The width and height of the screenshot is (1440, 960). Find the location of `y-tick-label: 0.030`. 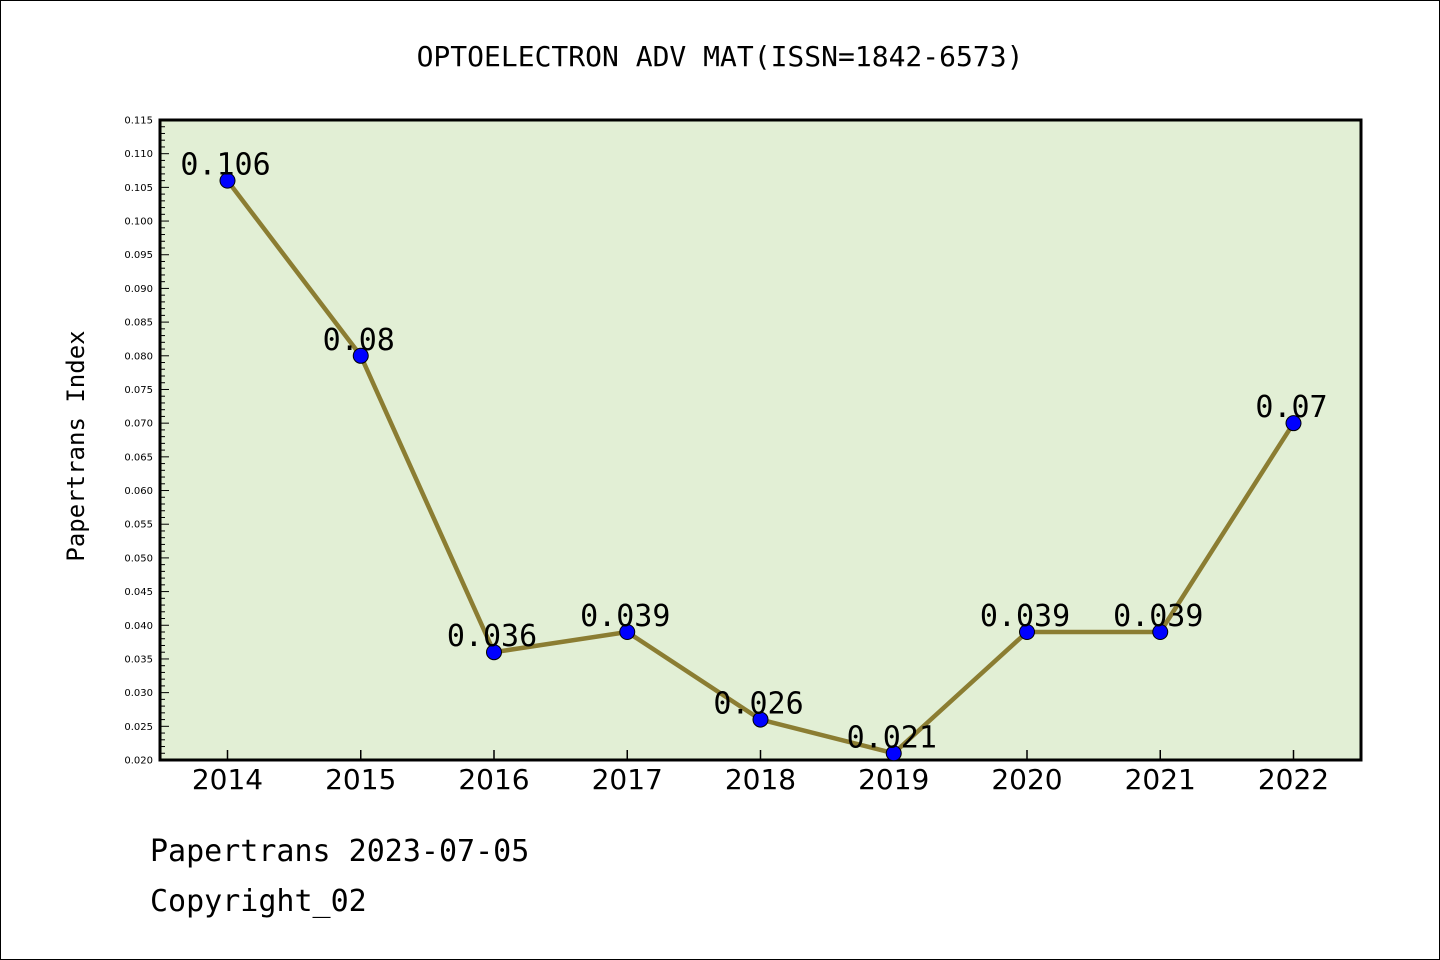

y-tick-label: 0.030 is located at coordinates (138, 693).